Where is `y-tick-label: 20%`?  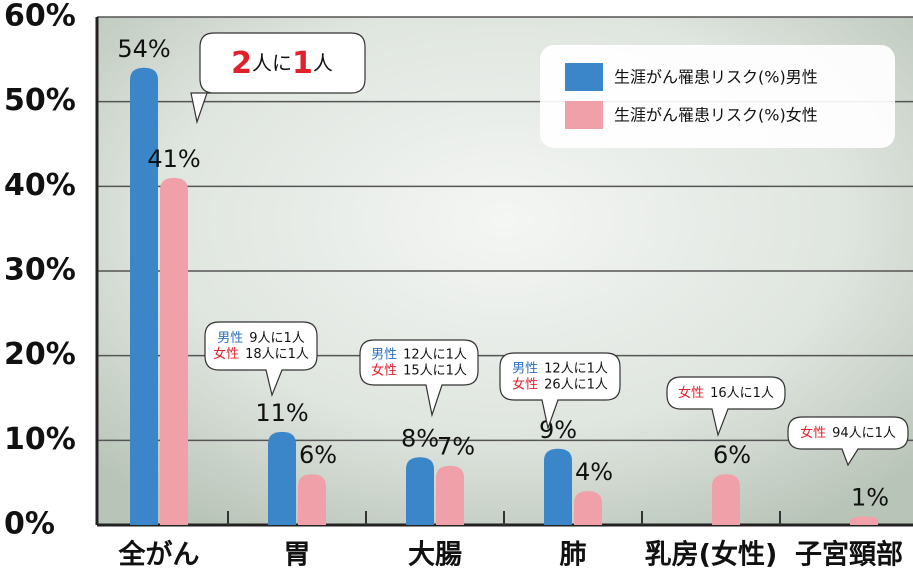
y-tick-label: 20% is located at coordinates (40, 354).